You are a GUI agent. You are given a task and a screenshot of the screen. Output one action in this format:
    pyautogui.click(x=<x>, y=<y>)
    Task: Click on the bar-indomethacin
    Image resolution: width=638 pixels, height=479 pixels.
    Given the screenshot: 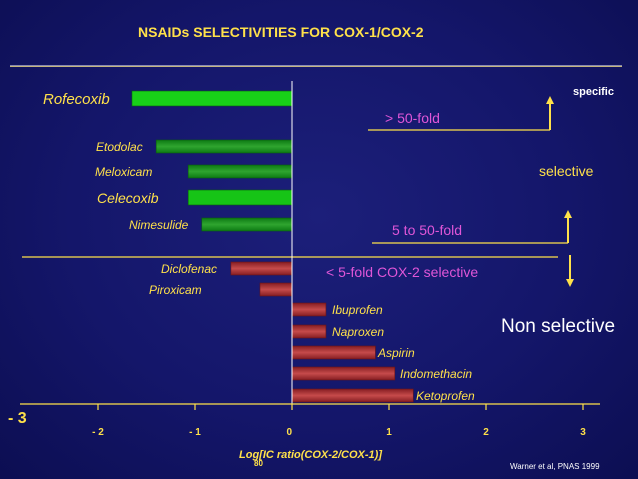 What is the action you would take?
    pyautogui.click(x=343, y=373)
    